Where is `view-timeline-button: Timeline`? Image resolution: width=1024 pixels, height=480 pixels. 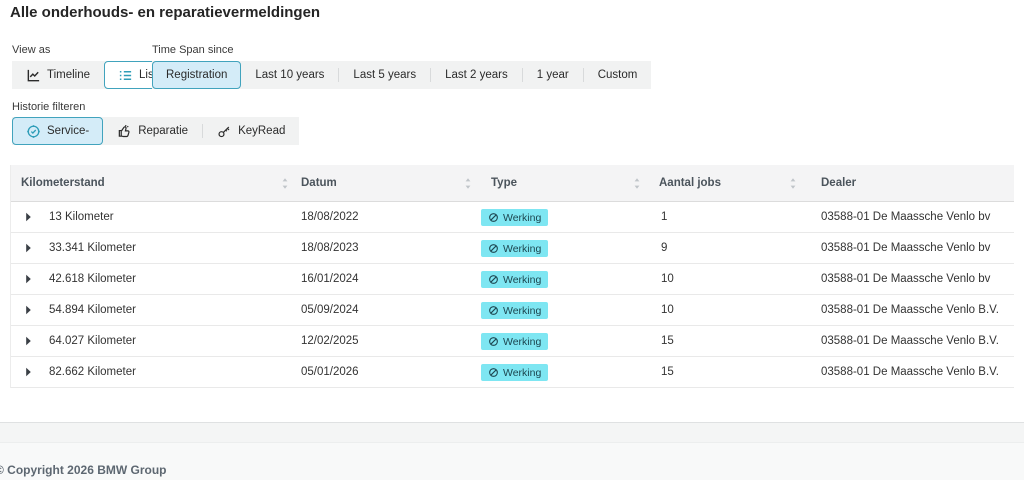 view-timeline-button: Timeline is located at coordinates (58, 75).